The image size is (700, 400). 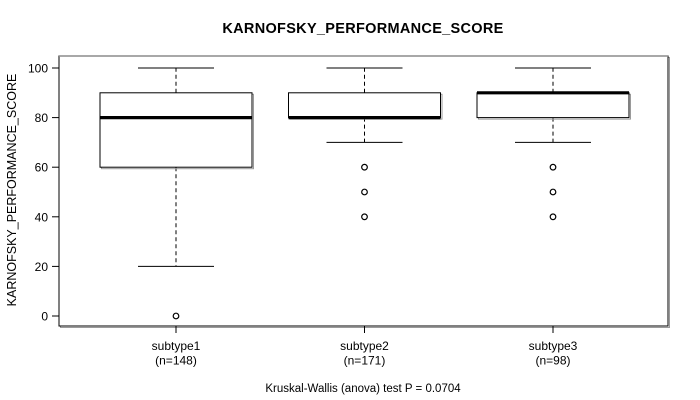 What do you see at coordinates (42, 168) in the screenshot?
I see `y-tick-label: 60` at bounding box center [42, 168].